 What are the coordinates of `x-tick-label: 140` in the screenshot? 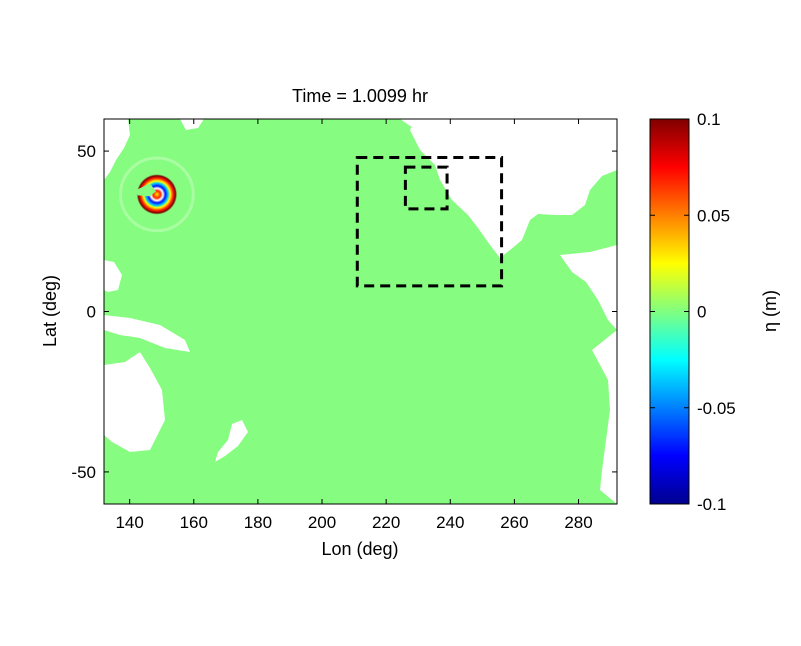 It's located at (129, 522).